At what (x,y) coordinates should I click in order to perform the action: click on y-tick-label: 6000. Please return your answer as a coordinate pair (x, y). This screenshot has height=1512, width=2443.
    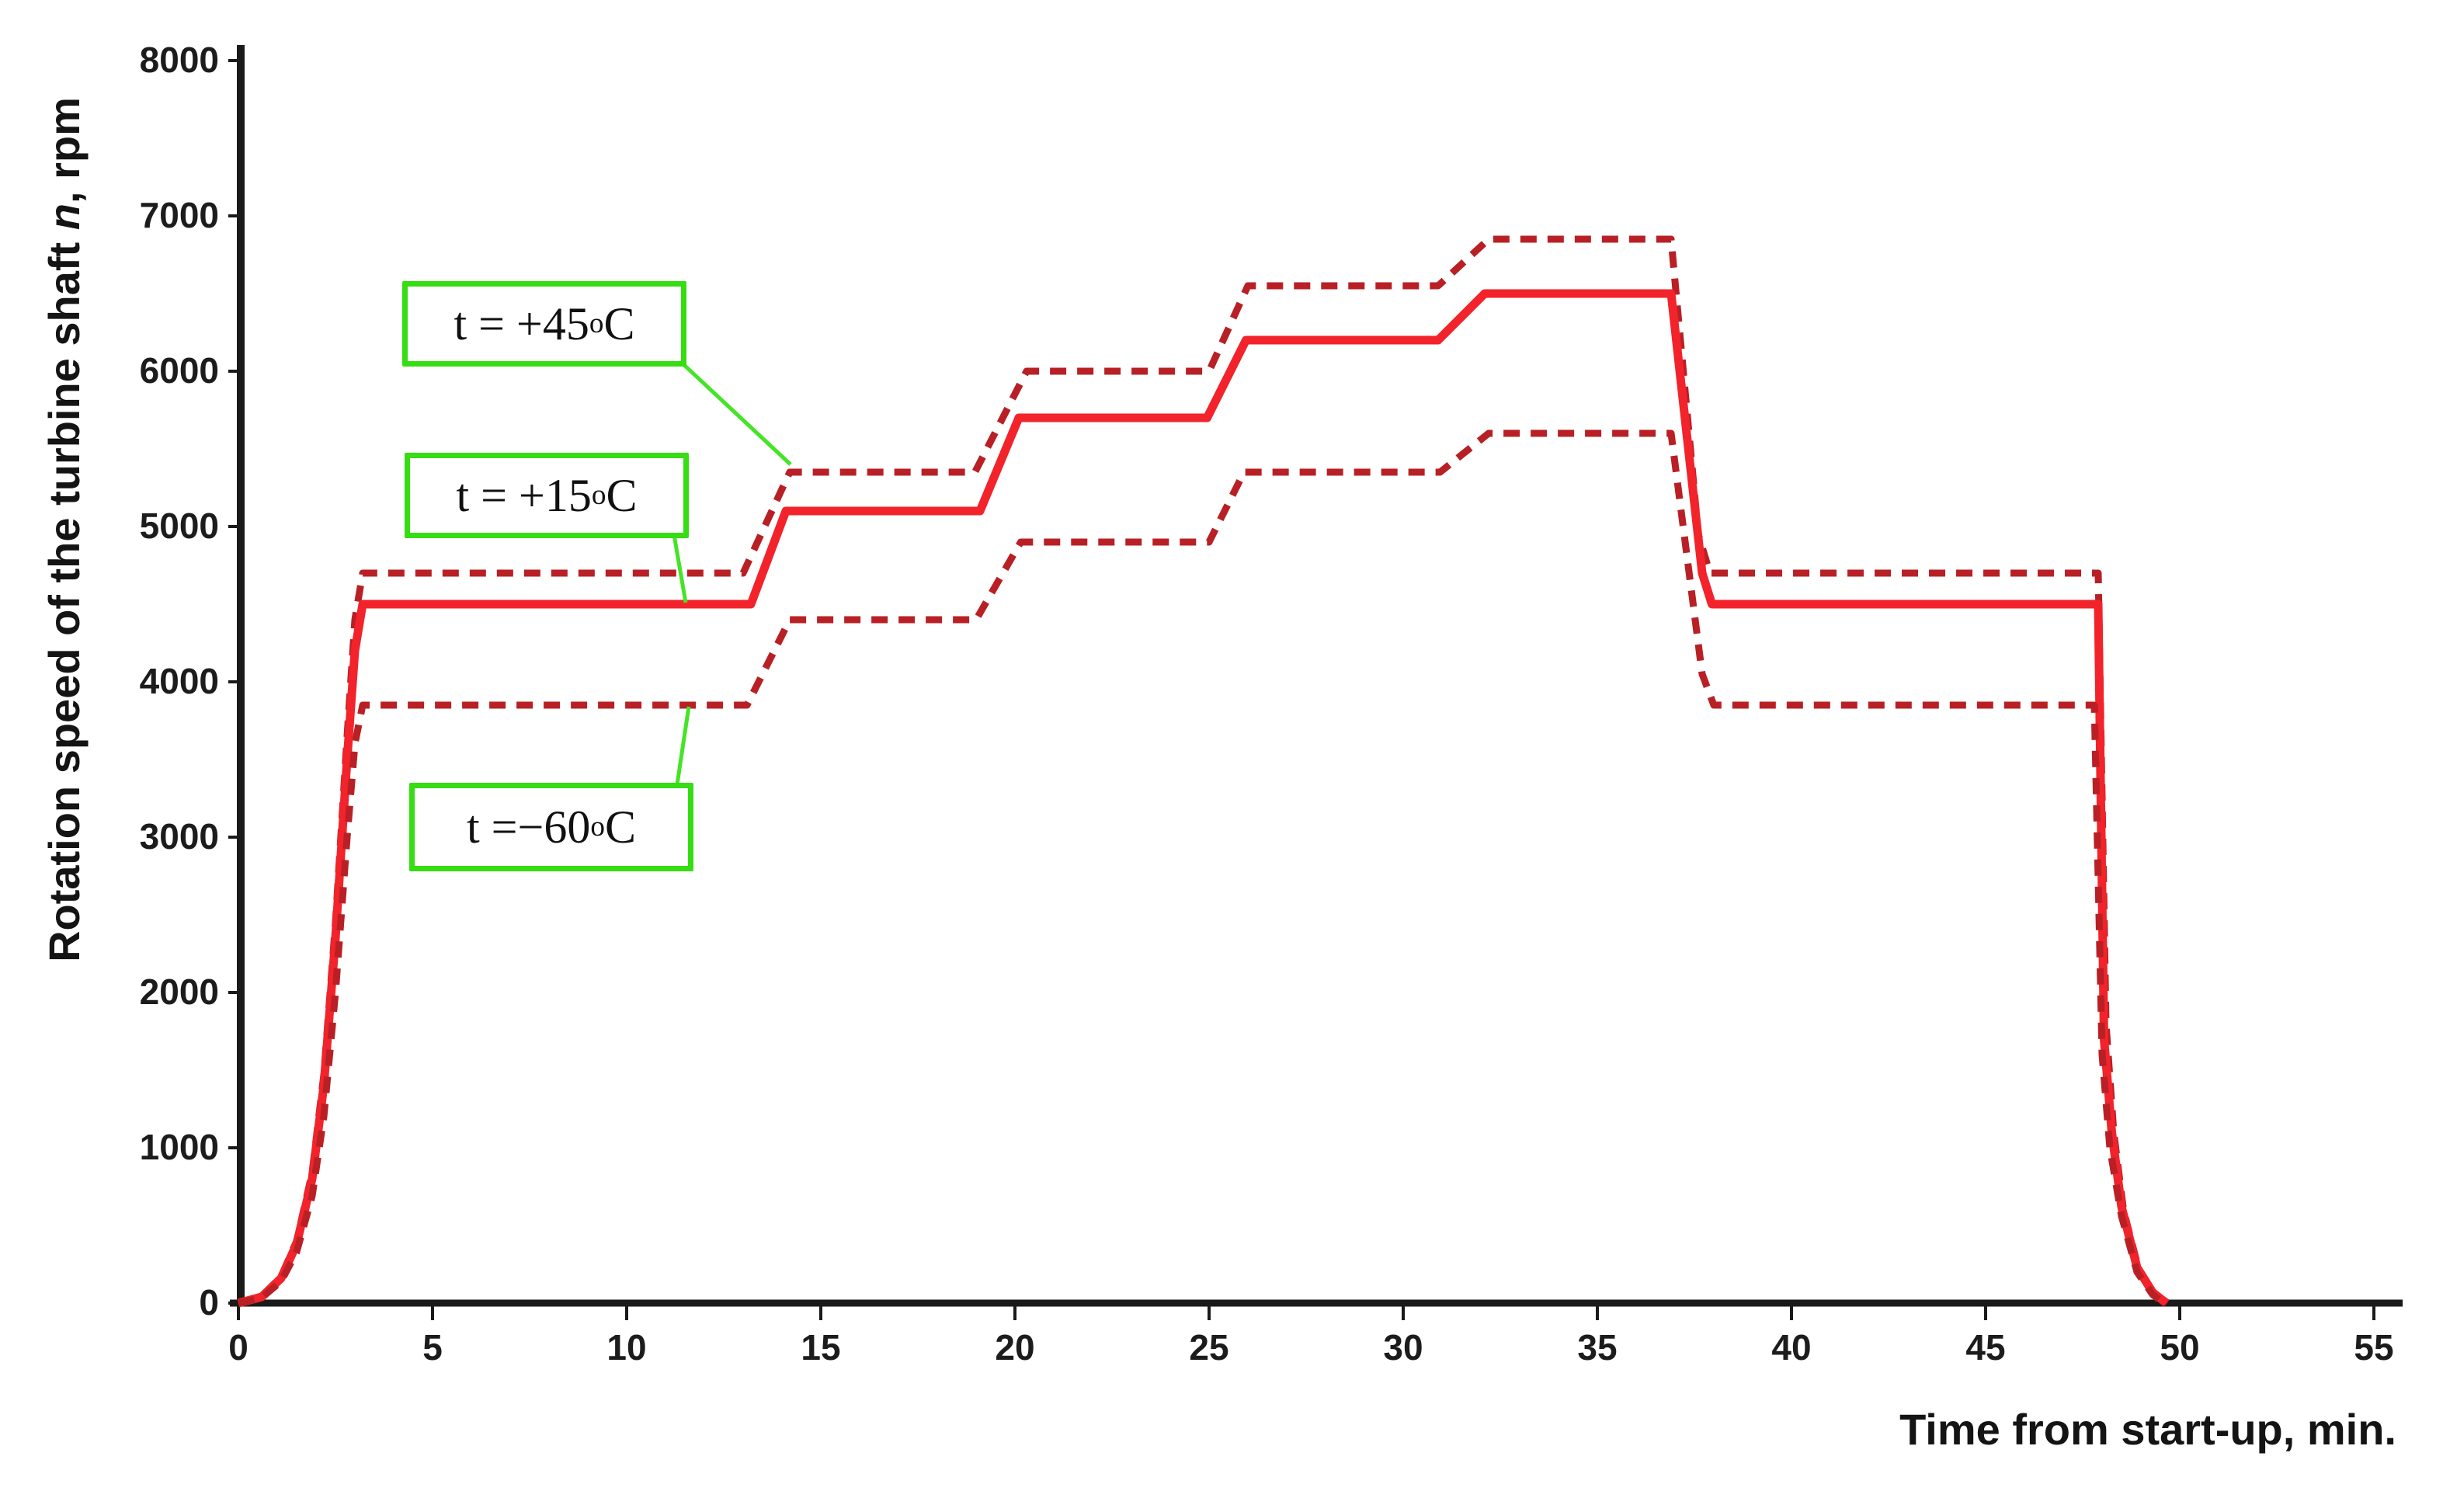
    Looking at the image, I should click on (179, 370).